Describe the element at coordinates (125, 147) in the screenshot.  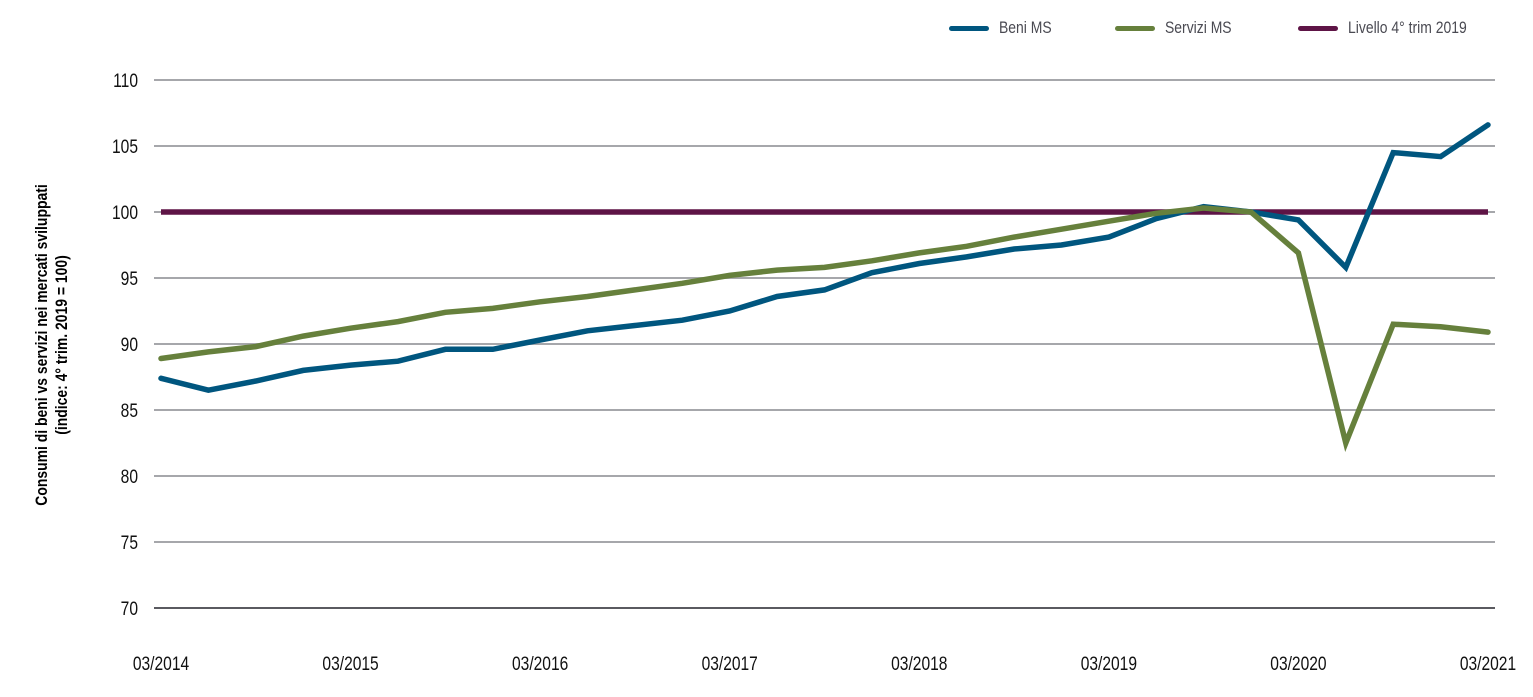
I see `y-tick-label: 105` at that location.